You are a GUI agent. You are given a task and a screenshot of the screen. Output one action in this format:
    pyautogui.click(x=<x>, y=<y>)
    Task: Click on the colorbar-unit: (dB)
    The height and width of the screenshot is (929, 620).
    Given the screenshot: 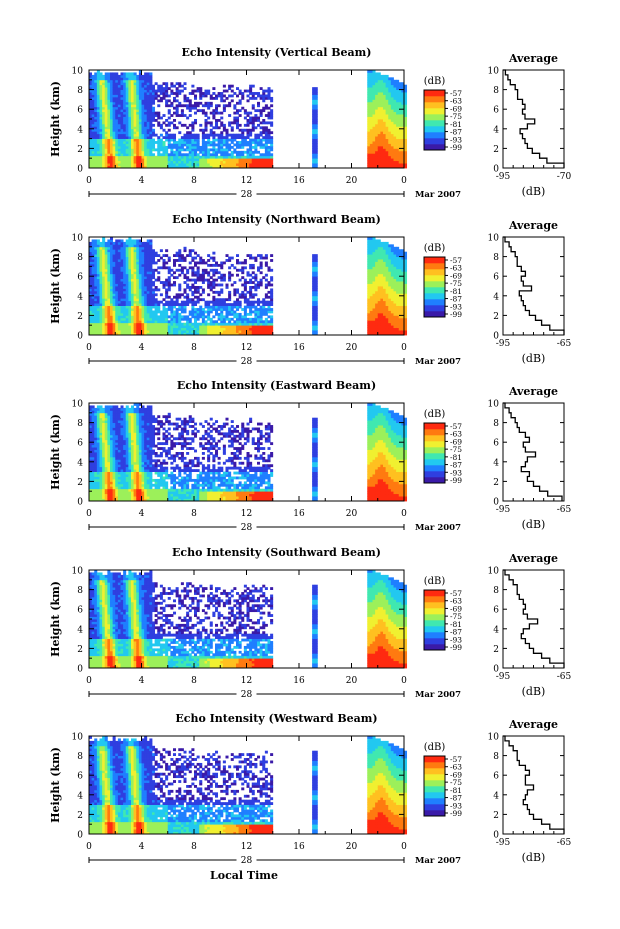 What is the action you would take?
    pyautogui.click(x=435, y=81)
    